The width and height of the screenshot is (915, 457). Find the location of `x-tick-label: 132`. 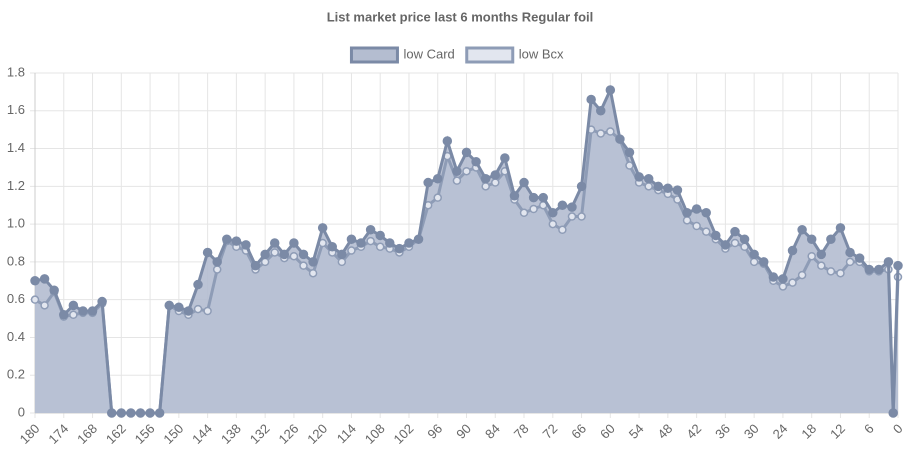

x-tick-label: 132 is located at coordinates (260, 434).